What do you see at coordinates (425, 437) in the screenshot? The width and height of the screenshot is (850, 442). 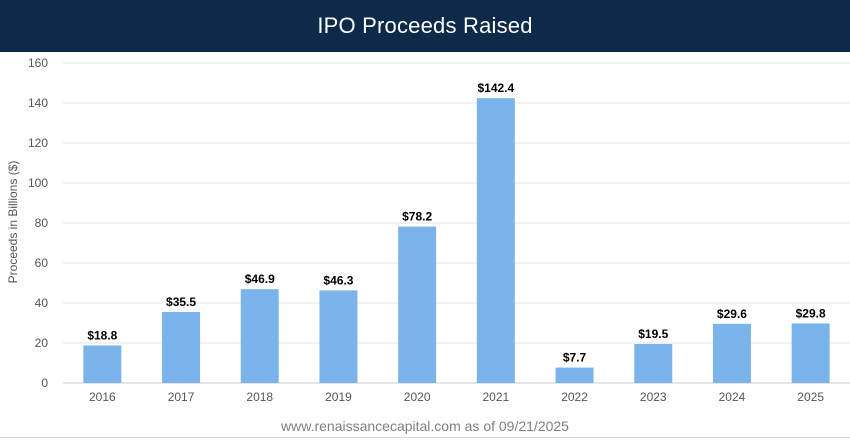 I see `bottom-border` at bounding box center [425, 437].